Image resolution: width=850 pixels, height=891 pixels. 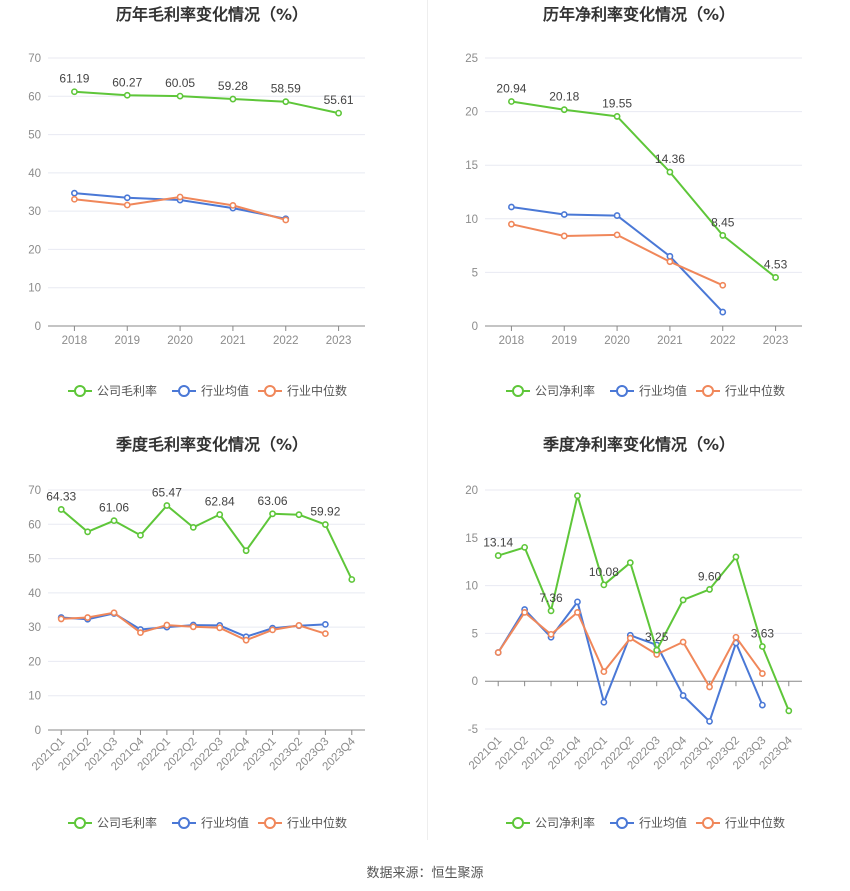 What do you see at coordinates (471, 59) in the screenshot?
I see `y-tick-label: 25` at bounding box center [471, 59].